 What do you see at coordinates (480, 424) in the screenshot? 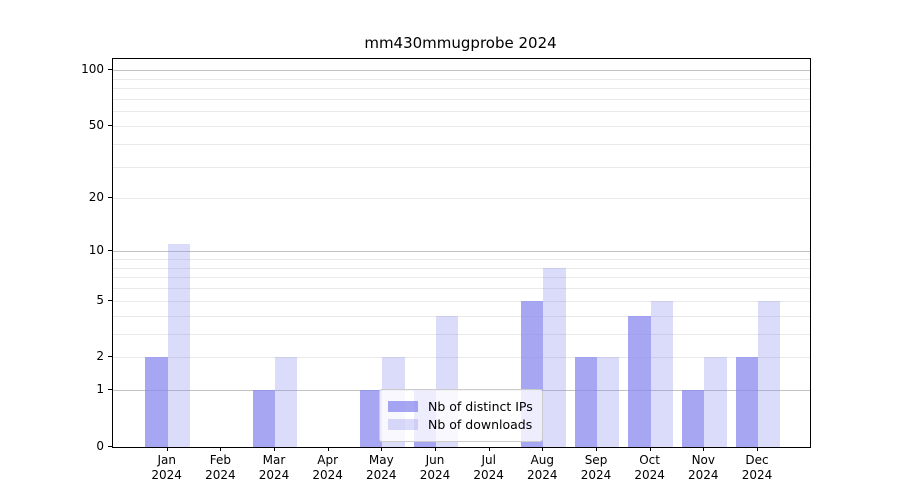
I see `legend-label: Nb of downloads` at bounding box center [480, 424].